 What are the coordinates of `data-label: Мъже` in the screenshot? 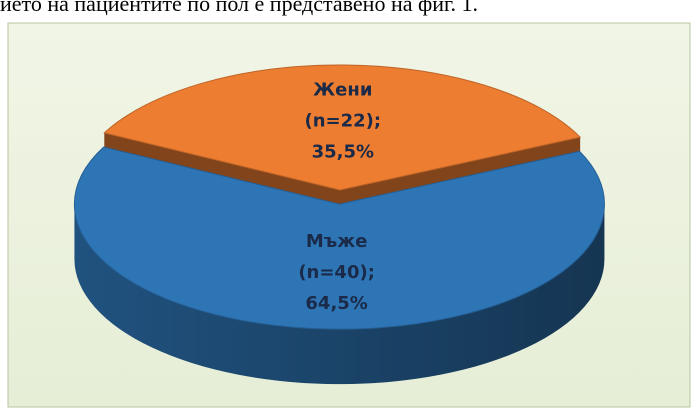 It's located at (337, 241).